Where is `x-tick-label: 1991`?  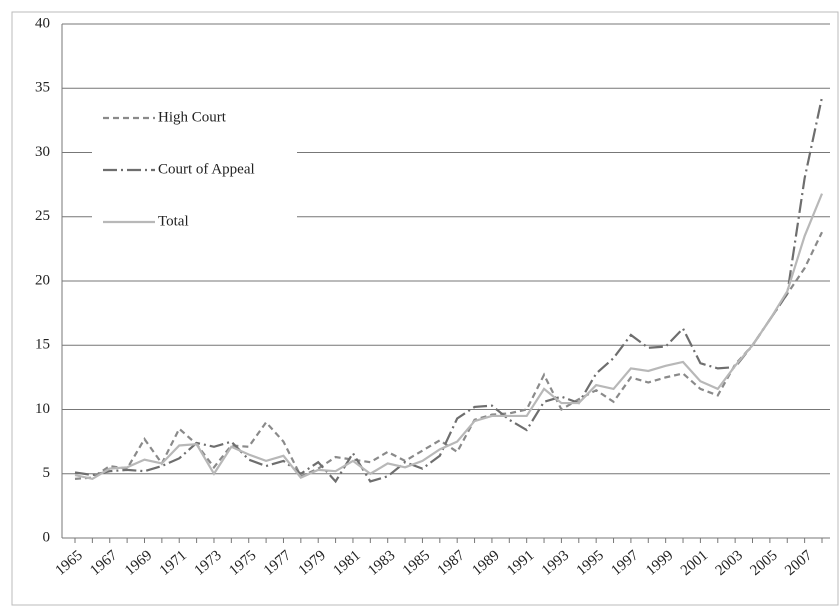 x-tick-label: 1991 is located at coordinates (520, 563).